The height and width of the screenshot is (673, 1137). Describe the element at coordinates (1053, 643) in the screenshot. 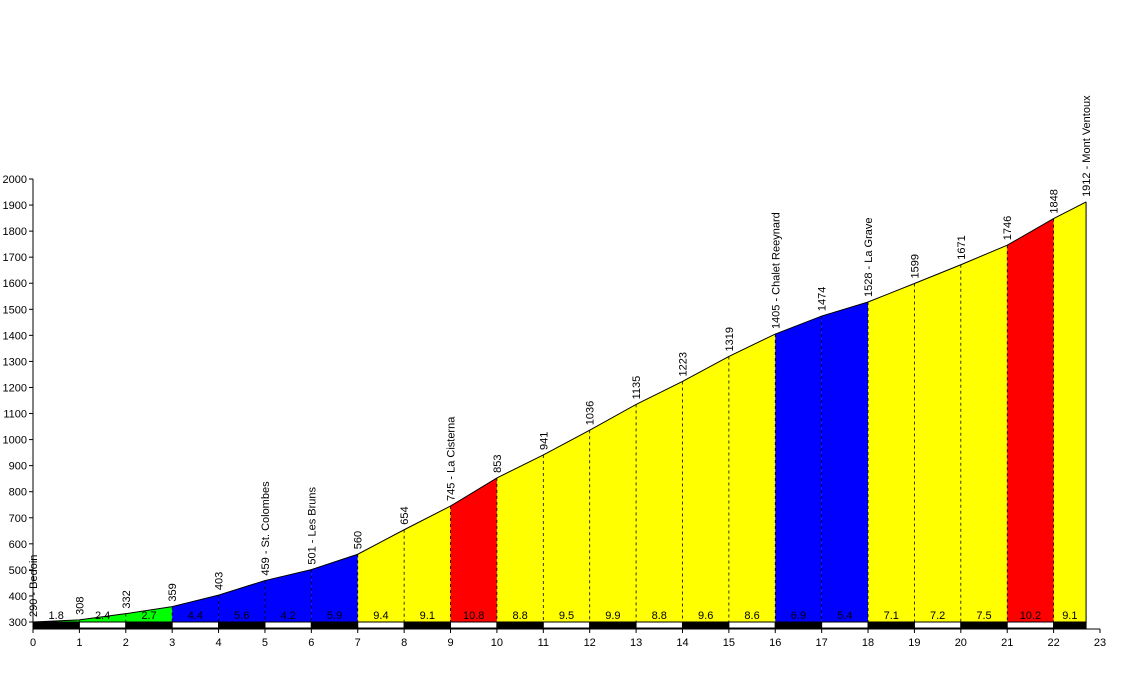

I see `x-tick-label: 22` at that location.